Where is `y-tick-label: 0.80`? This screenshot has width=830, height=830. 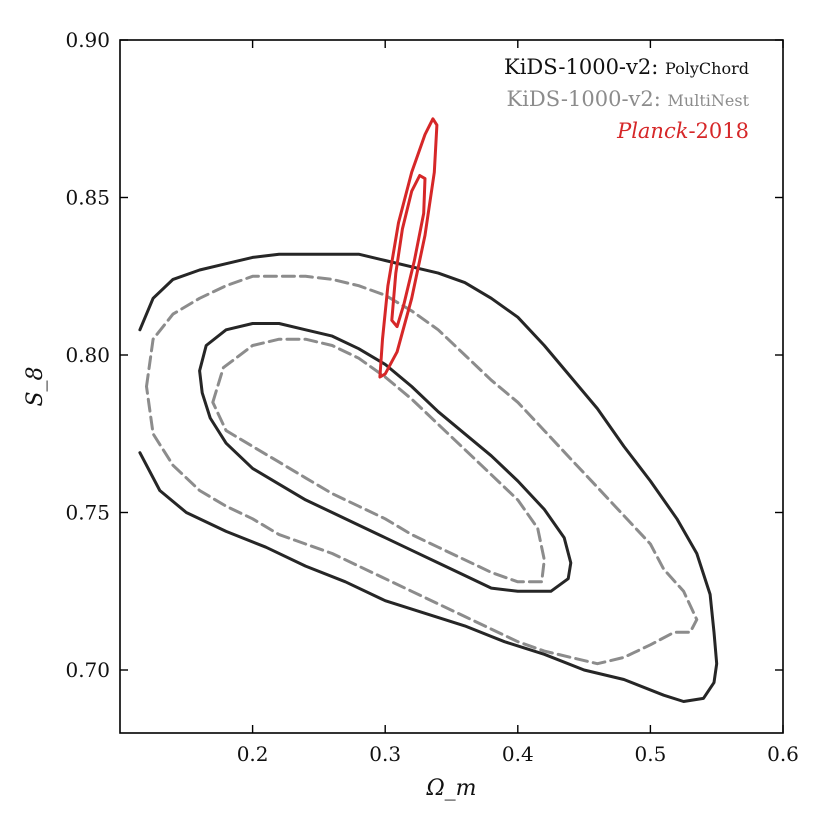 y-tick-label: 0.80 is located at coordinates (87, 355).